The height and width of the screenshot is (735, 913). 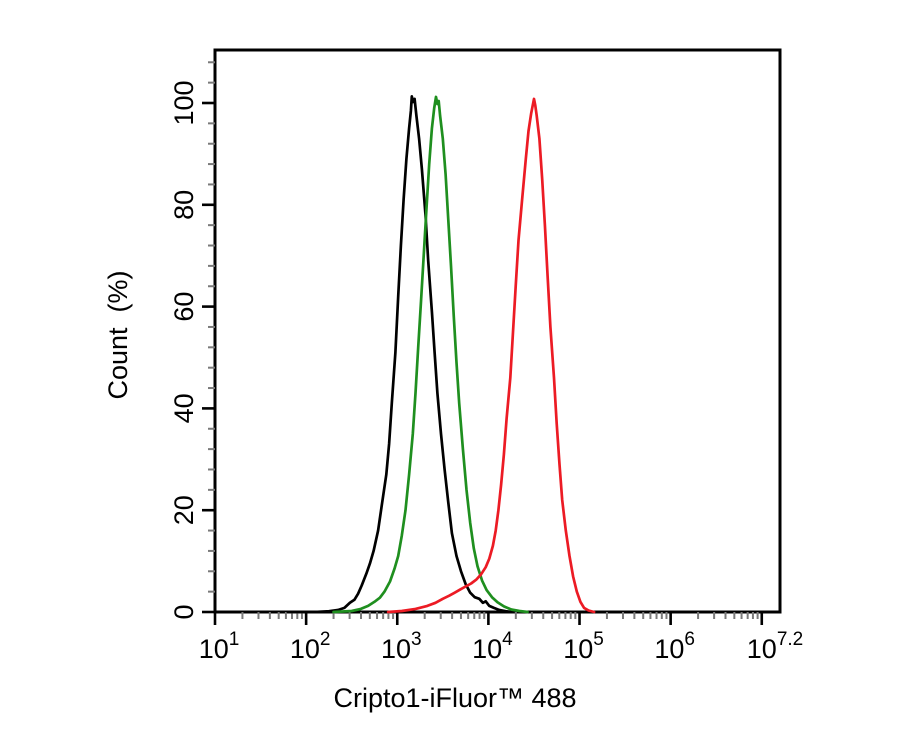 What do you see at coordinates (184, 307) in the screenshot?
I see `y-tick-label-60: 60` at bounding box center [184, 307].